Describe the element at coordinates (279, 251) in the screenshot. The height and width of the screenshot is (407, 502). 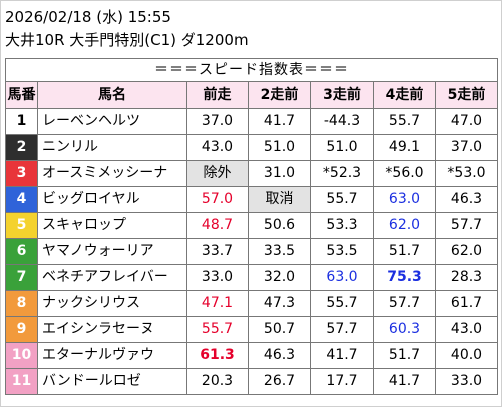
I see `speed-index-cell: 33.5` at that location.